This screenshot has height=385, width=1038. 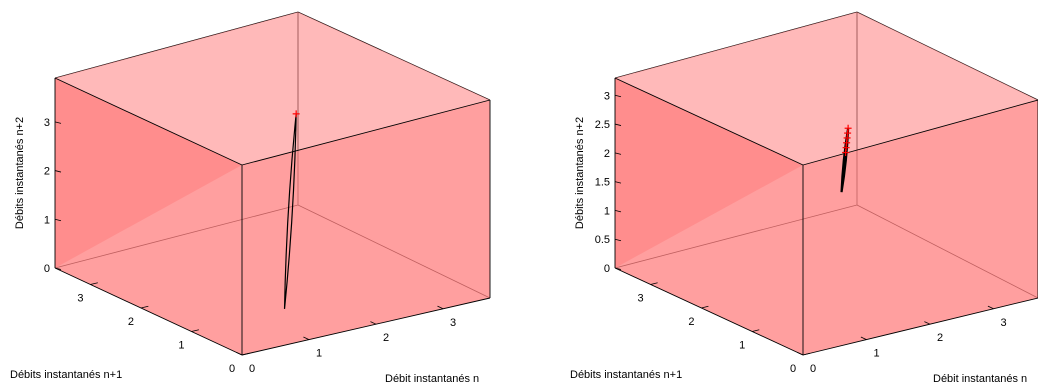 What do you see at coordinates (602, 125) in the screenshot?
I see `z-tick-label: 2.5` at bounding box center [602, 125].